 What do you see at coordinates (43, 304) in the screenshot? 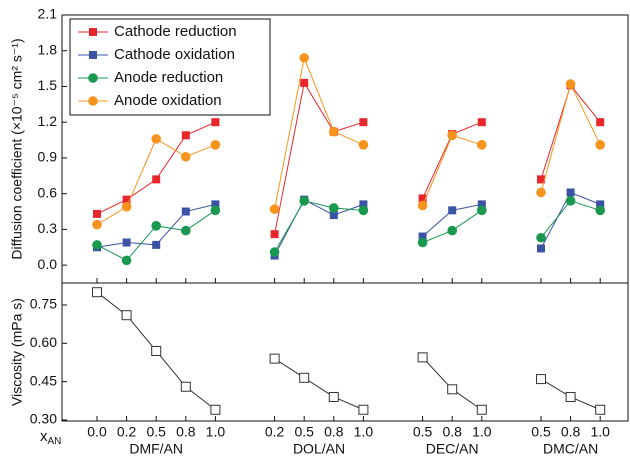
I see `y-tick-label: 0.75` at bounding box center [43, 304].